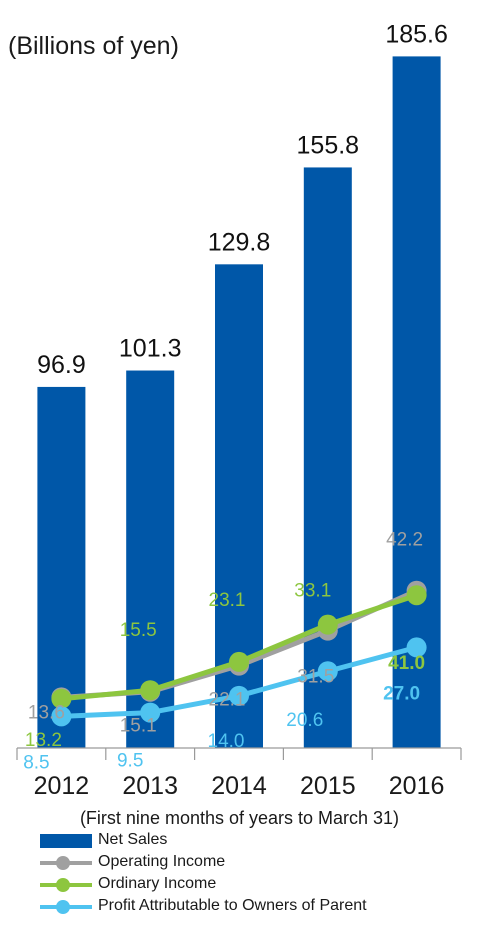 The width and height of the screenshot is (479, 925). What do you see at coordinates (43, 740) in the screenshot?
I see `data-label-ordinary-income-2012: 13.2` at bounding box center [43, 740].